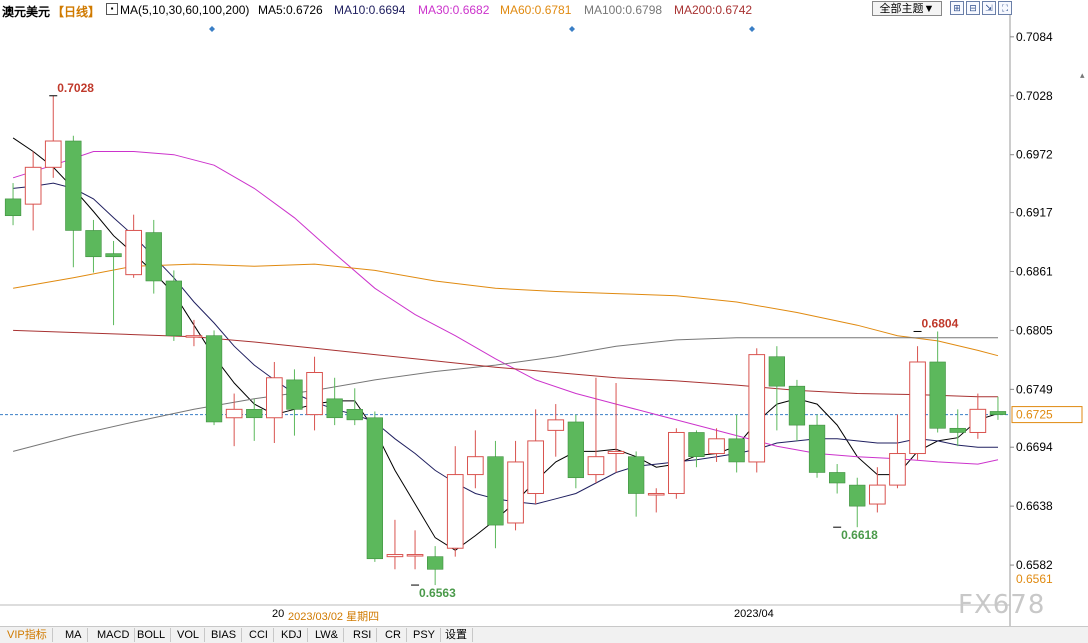  What do you see at coordinates (1047, 415) in the screenshot?
I see `current-price-box` at bounding box center [1047, 415].